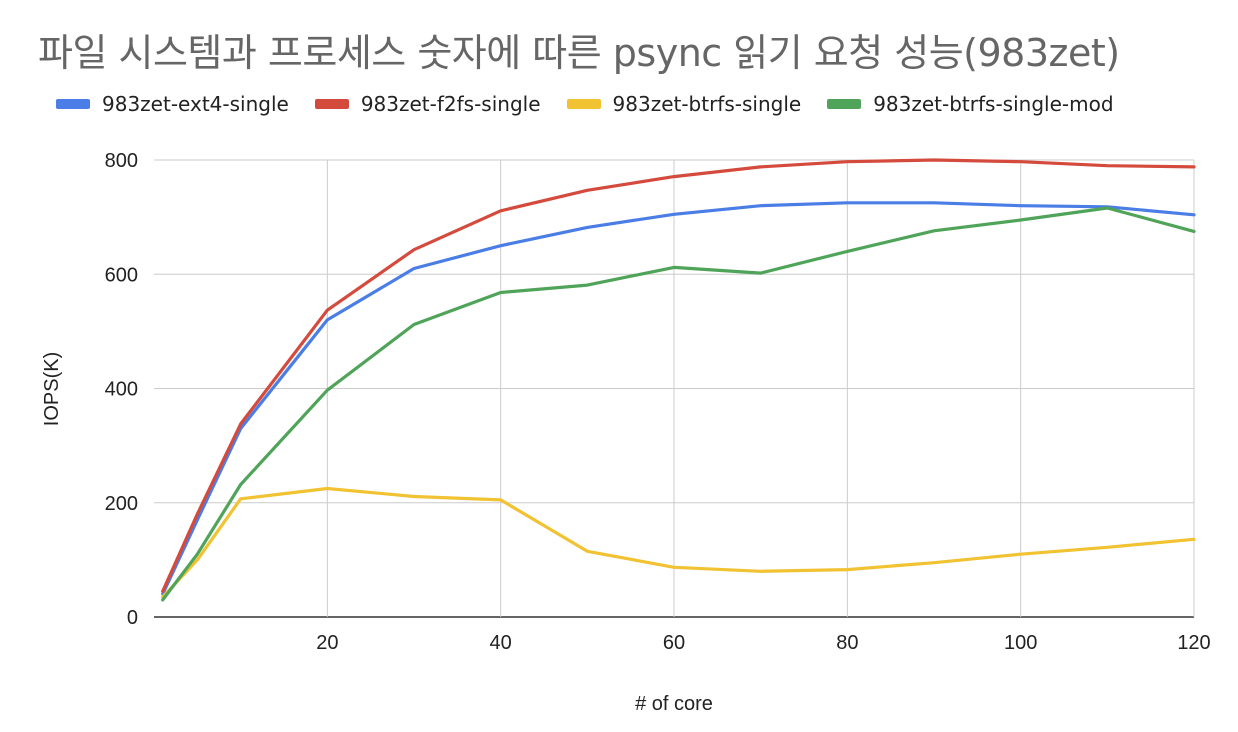 The height and width of the screenshot is (732, 1238). What do you see at coordinates (993, 104) in the screenshot?
I see `legend-label-btrfs-mod: 983zet-btrfs-single-mod` at bounding box center [993, 104].